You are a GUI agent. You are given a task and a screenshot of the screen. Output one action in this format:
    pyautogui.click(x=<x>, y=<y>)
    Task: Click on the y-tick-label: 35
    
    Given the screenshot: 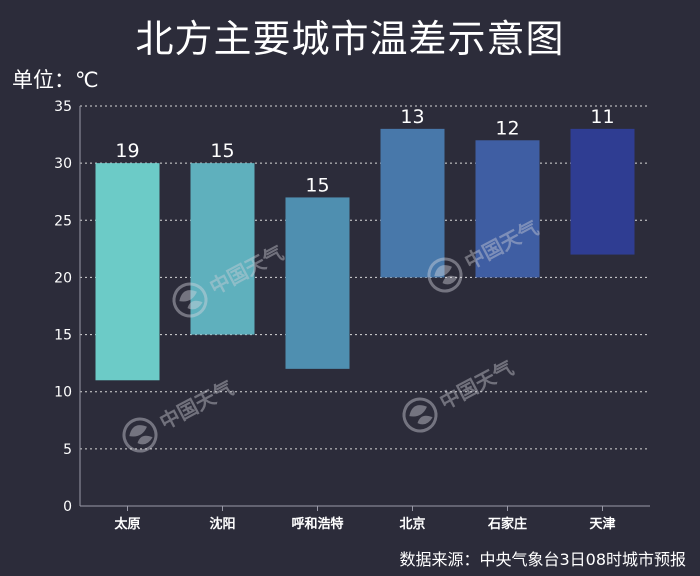 What is the action you would take?
    pyautogui.click(x=63, y=107)
    